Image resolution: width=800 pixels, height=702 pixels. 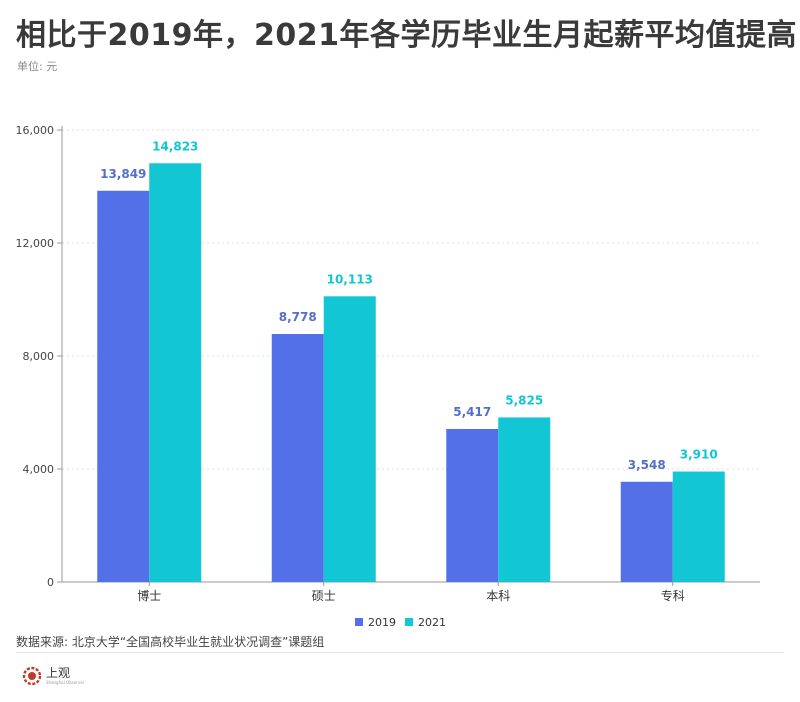 I want to click on data-label-2021: 10,113, so click(x=350, y=279).